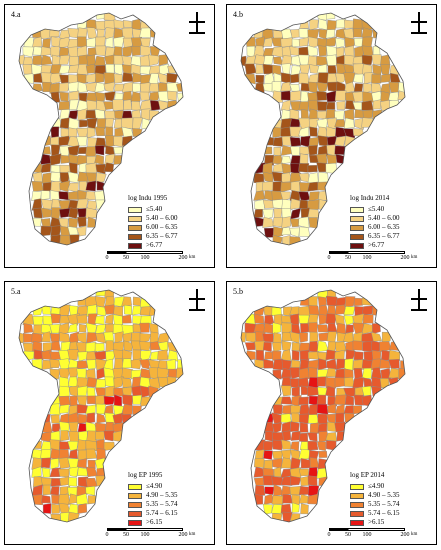  Describe the element at coordinates (238, 291) in the screenshot. I see `panel-label: 5.b` at that location.